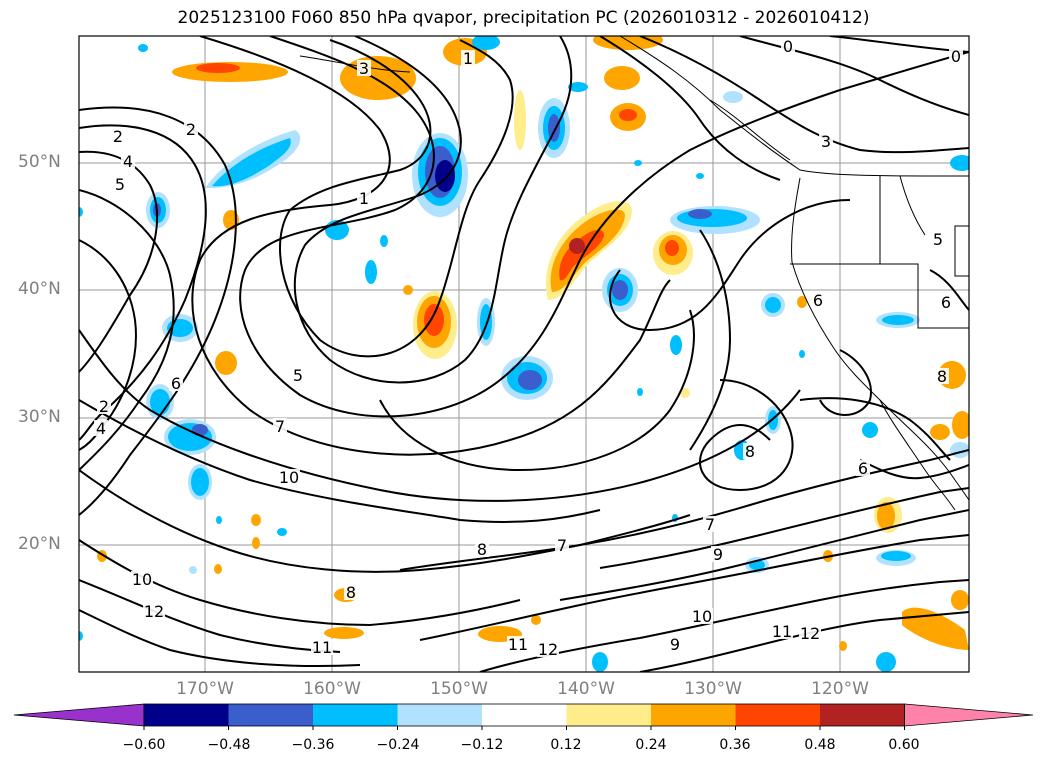  What do you see at coordinates (586, 689) in the screenshot?
I see `lon-label-140w: 140°W` at bounding box center [586, 689].